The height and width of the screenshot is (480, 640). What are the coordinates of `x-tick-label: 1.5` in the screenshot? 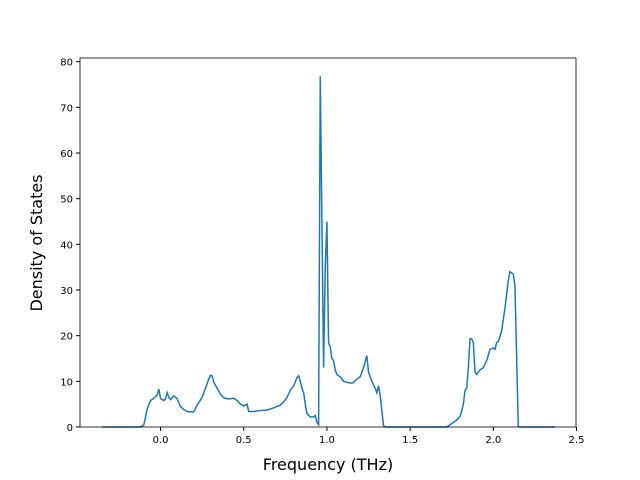 It's located at (410, 440).